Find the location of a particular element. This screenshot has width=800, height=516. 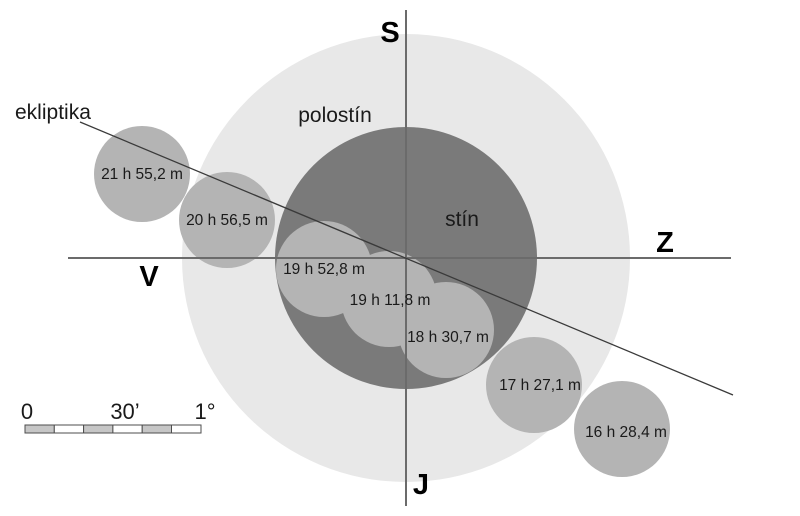

moon-time-u1: 17 h 27,1 m is located at coordinates (540, 385).